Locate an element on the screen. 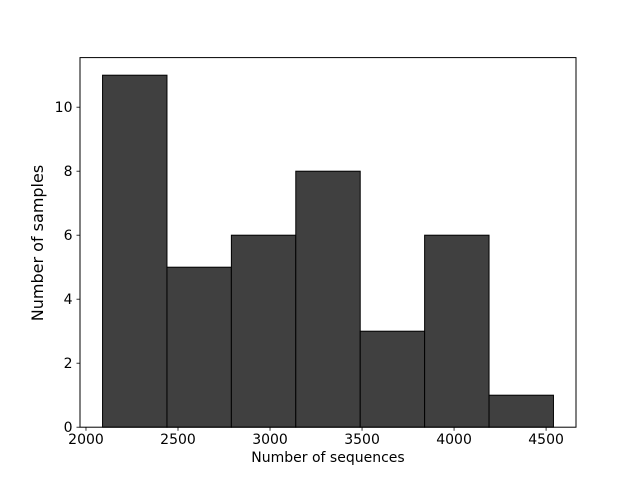 This screenshot has height=480, width=640. y-tick-label: 10 is located at coordinates (64, 108).